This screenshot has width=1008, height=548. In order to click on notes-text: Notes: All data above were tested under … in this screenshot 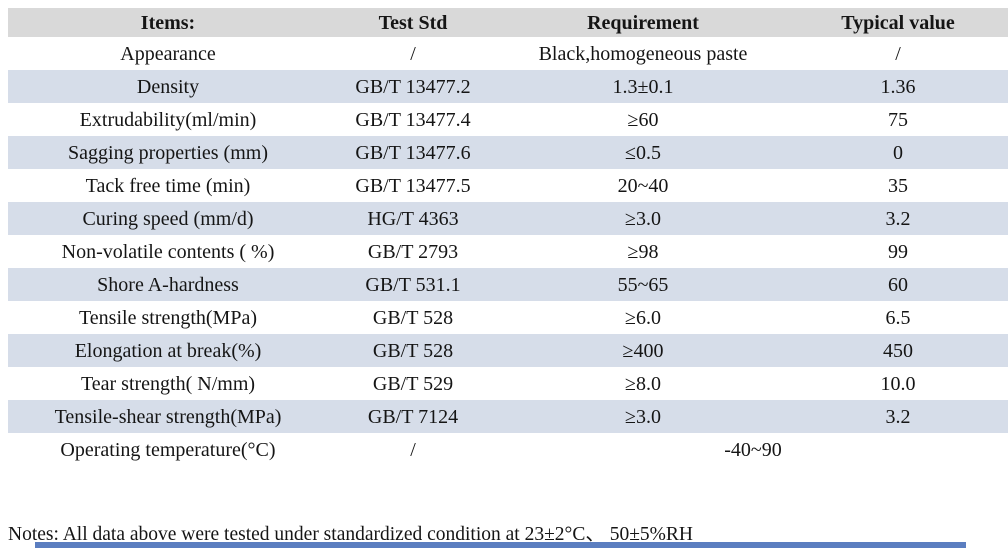, I will do `click(350, 534)`.